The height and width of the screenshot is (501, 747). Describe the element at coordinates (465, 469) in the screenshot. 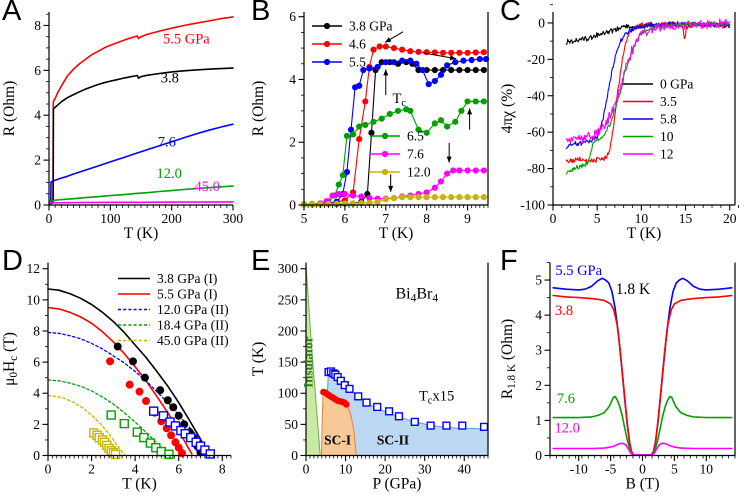

I see `svg-text: 40` at that location.